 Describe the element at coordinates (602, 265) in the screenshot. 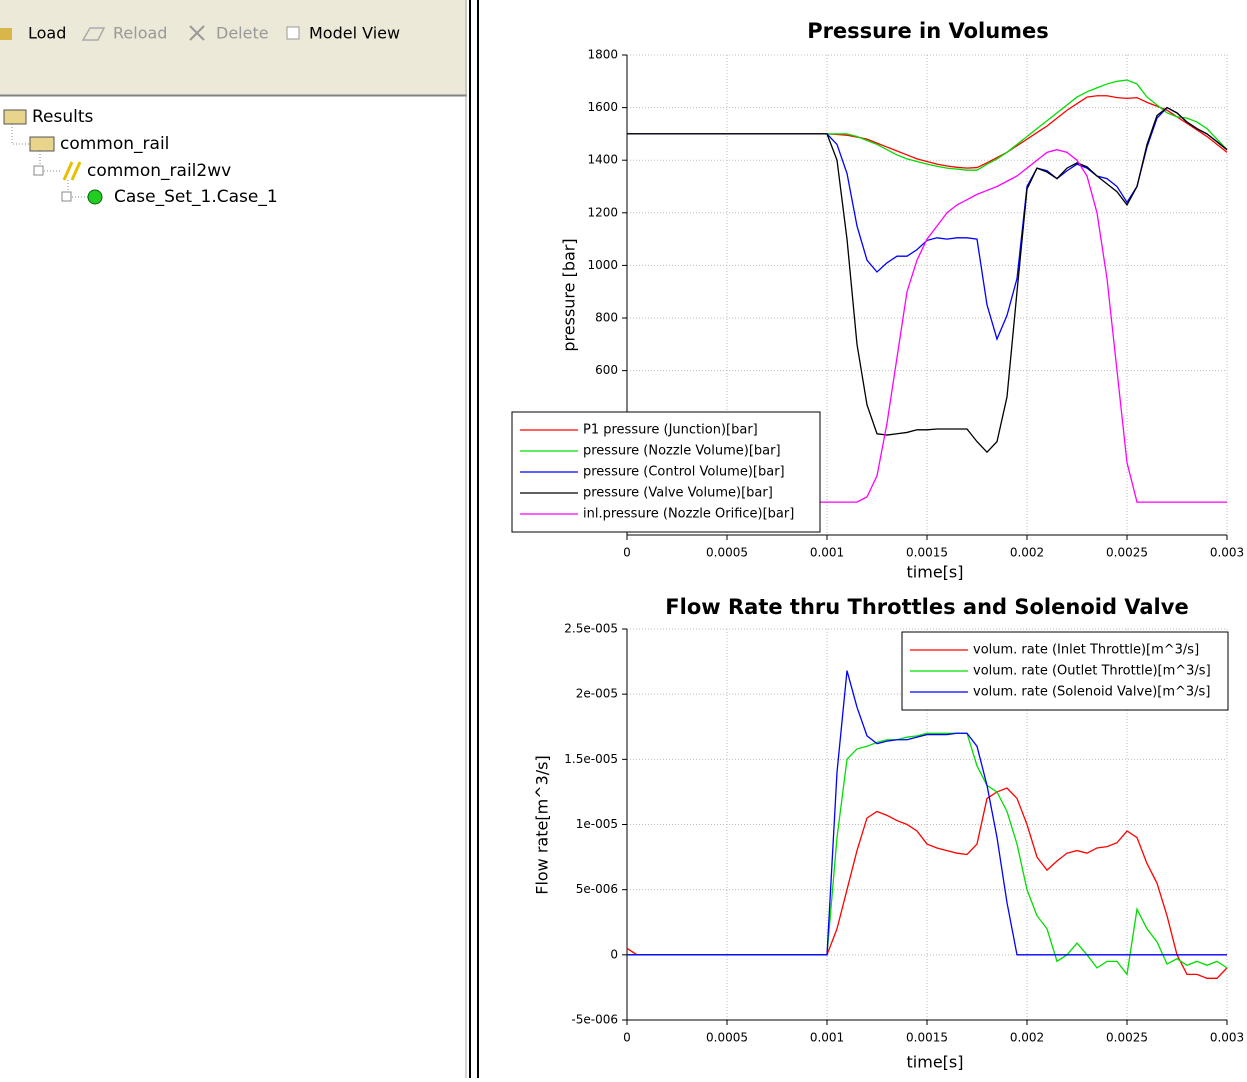

I see `y-tick-label: 1000` at that location.